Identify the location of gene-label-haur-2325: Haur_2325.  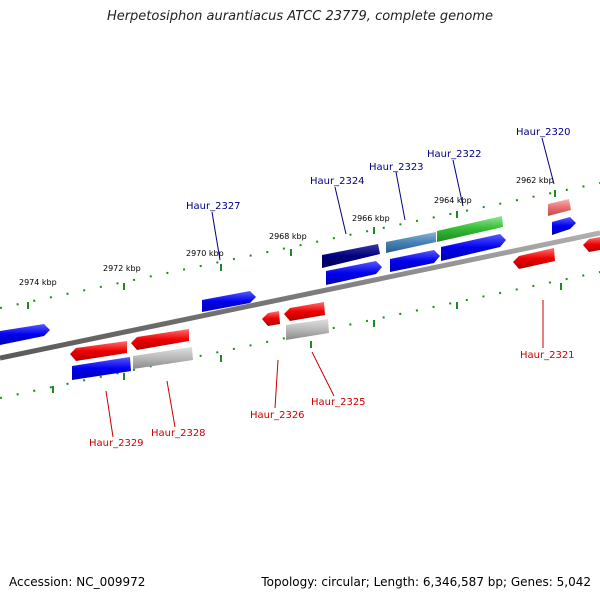
(338, 402).